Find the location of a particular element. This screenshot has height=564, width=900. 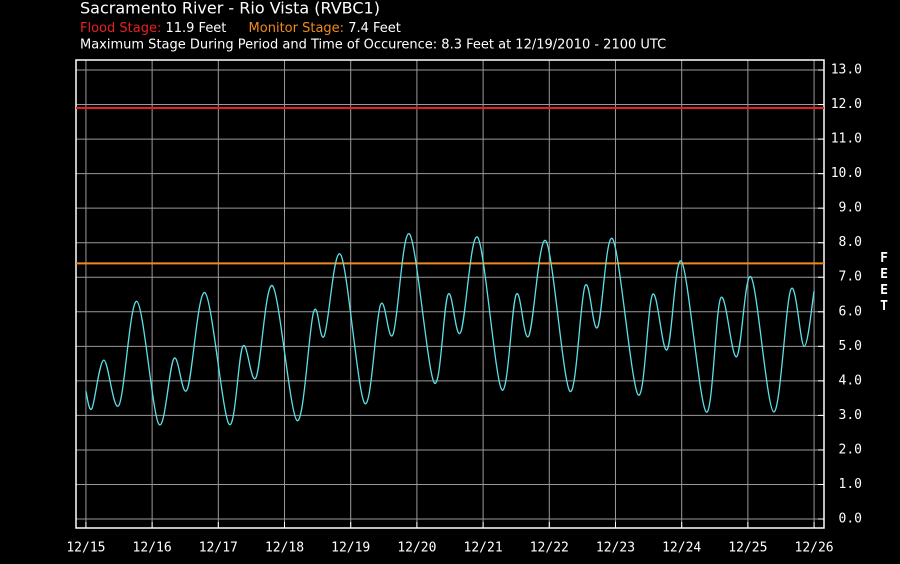

x-tick-label: 12/21 is located at coordinates (483, 548).